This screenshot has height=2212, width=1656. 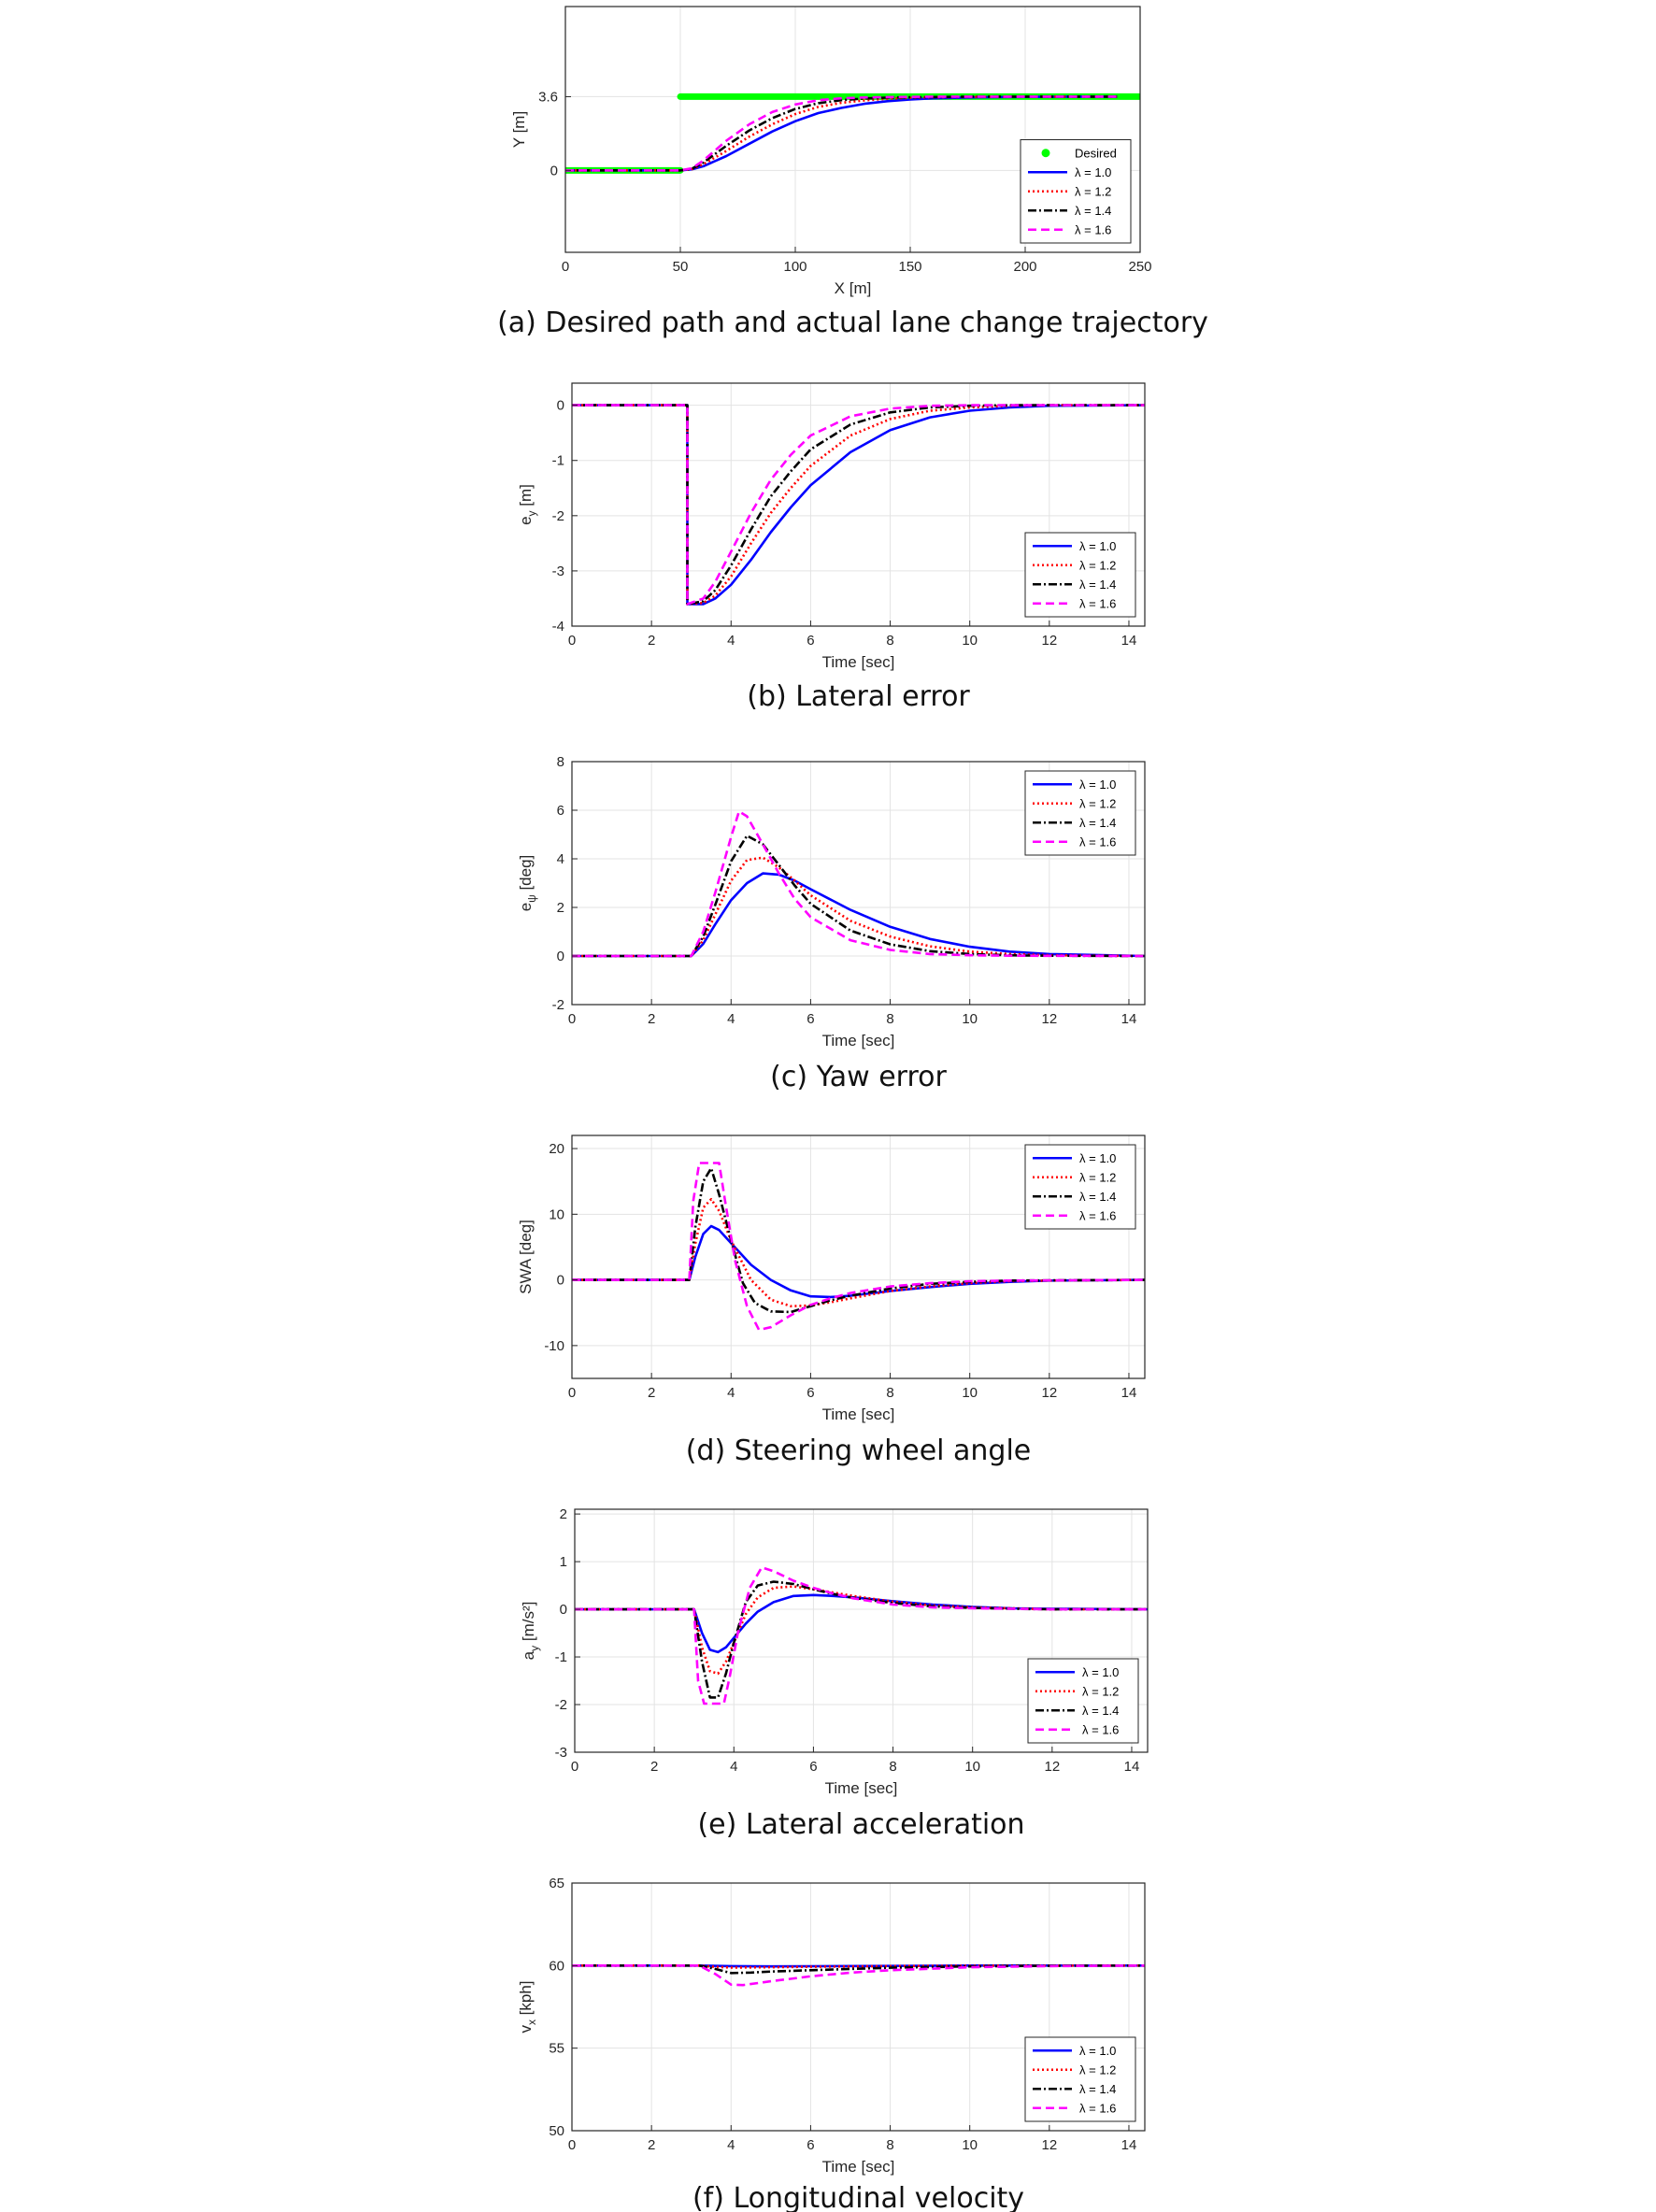 I want to click on y-axis-label: vx [kph], so click(x=528, y=2006).